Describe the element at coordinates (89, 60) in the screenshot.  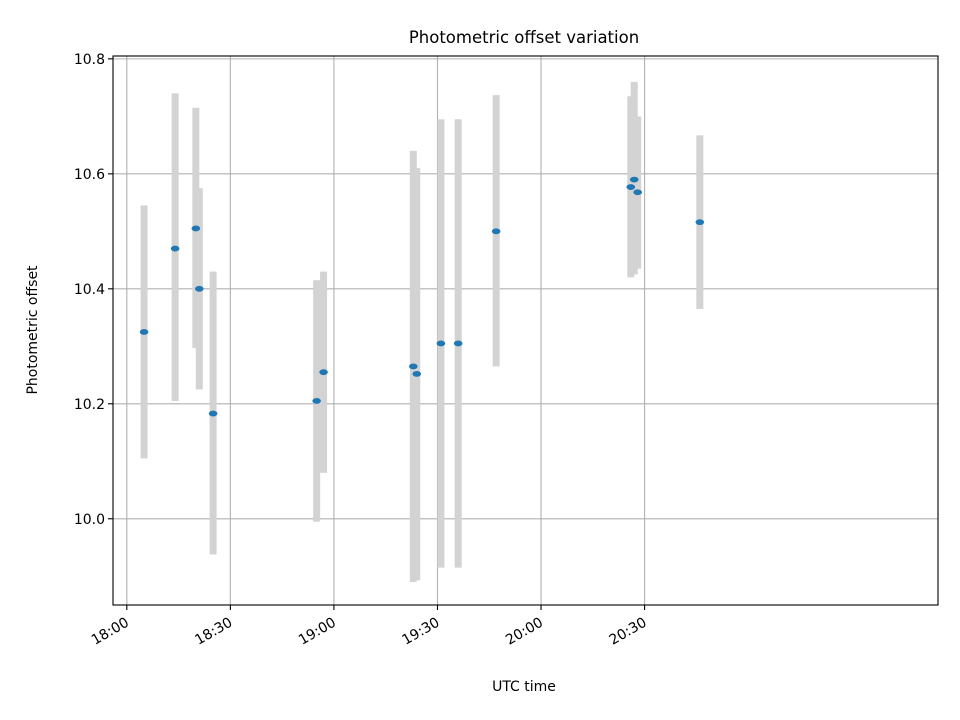
I see `y-tick-label: 10.8` at that location.